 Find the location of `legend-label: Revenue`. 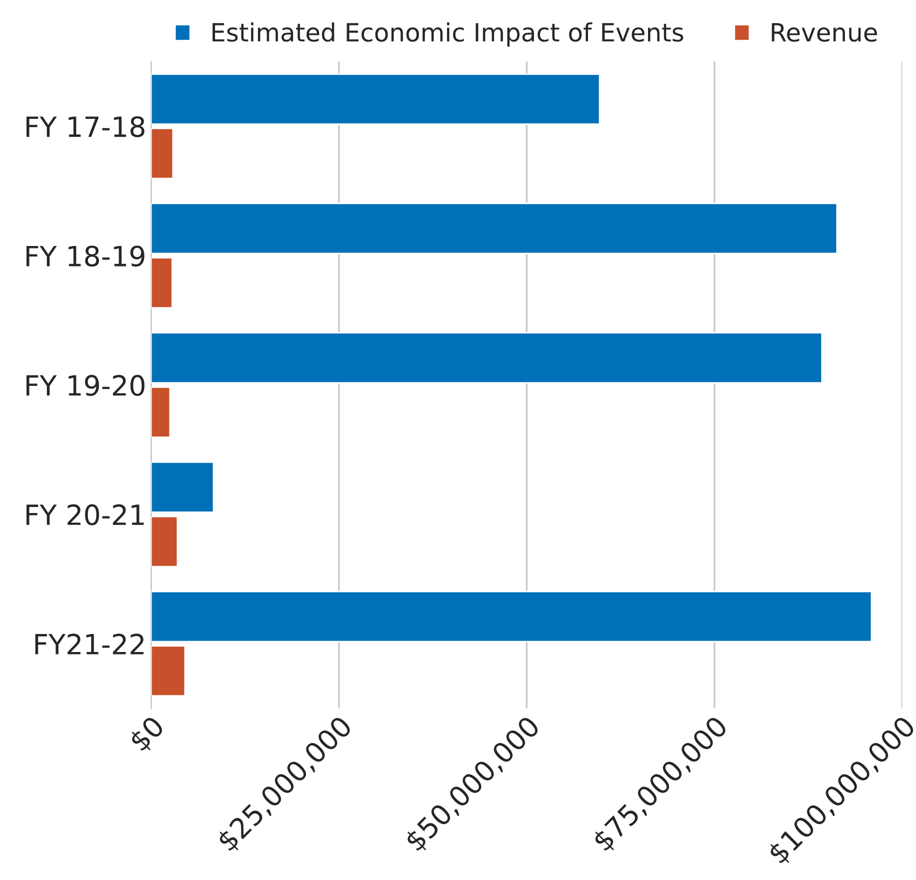

legend-label: Revenue is located at coordinates (824, 32).